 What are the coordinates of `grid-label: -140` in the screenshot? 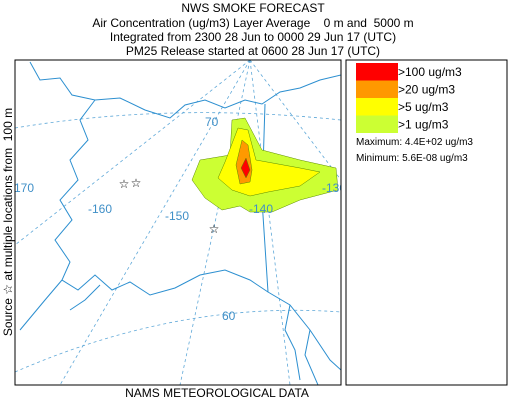 It's located at (261, 209).